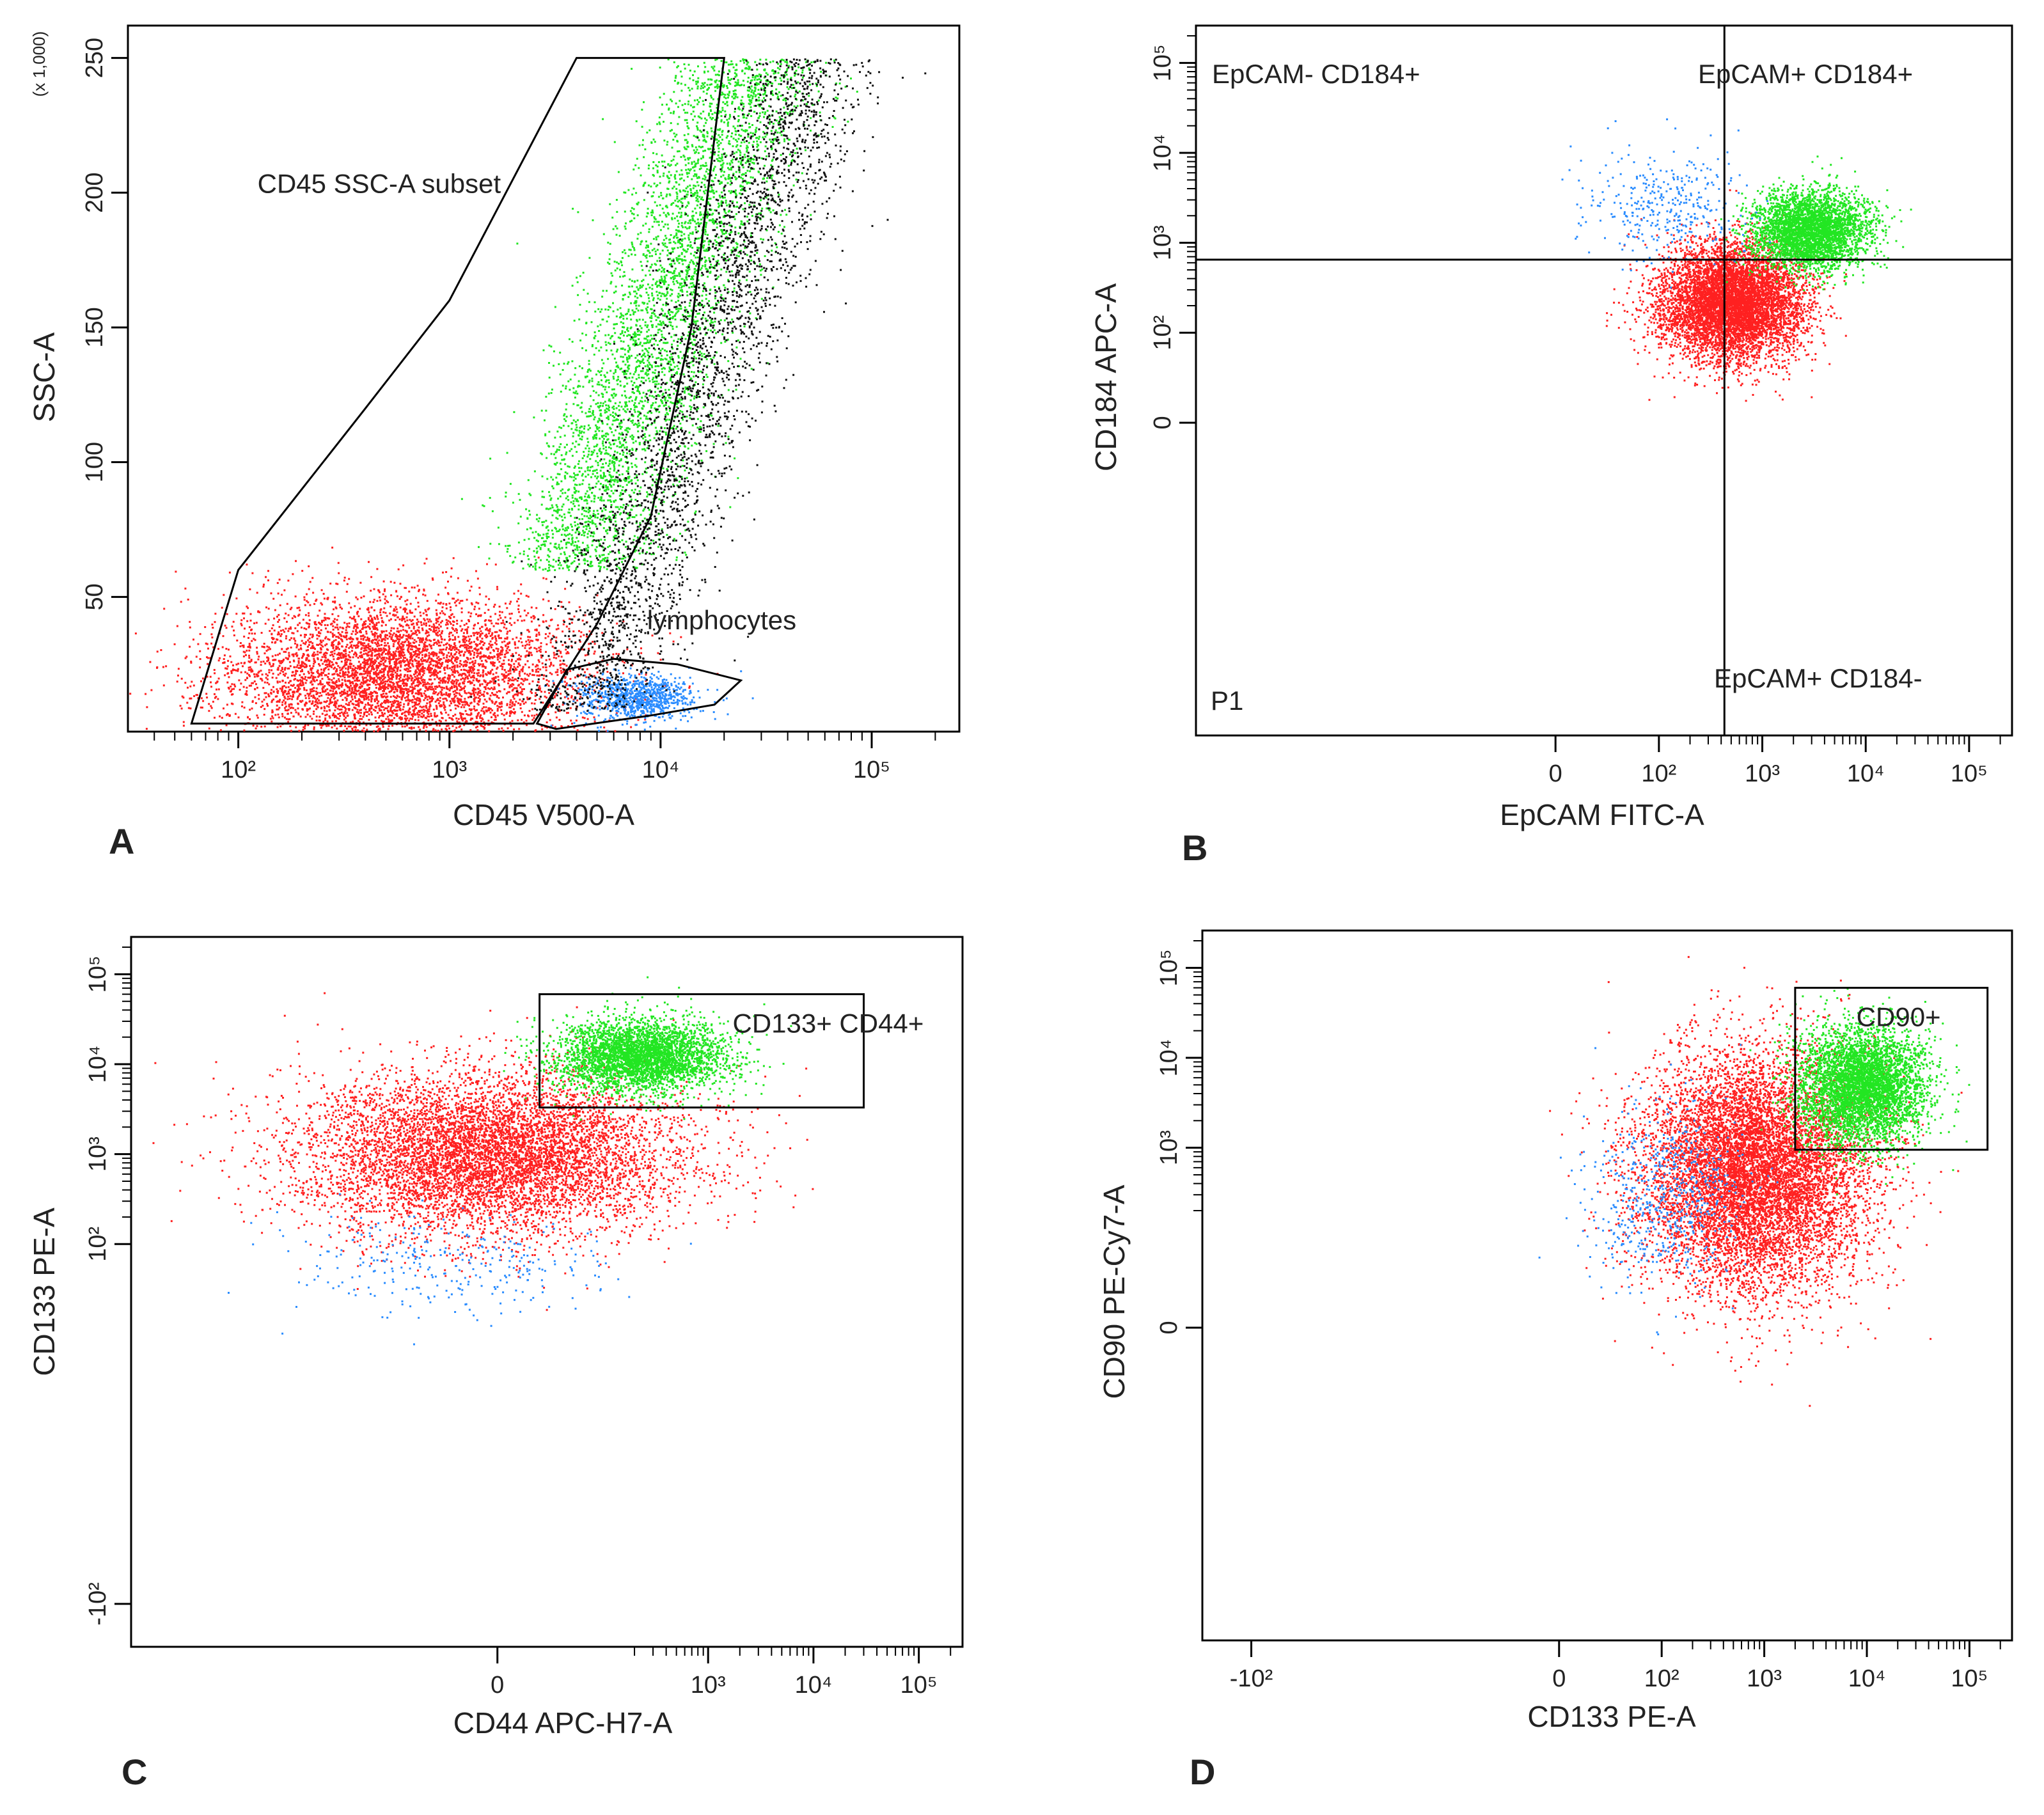 The image size is (2044, 1815). I want to click on panel-a-y-scale-note: (x 1,000), so click(39, 64).